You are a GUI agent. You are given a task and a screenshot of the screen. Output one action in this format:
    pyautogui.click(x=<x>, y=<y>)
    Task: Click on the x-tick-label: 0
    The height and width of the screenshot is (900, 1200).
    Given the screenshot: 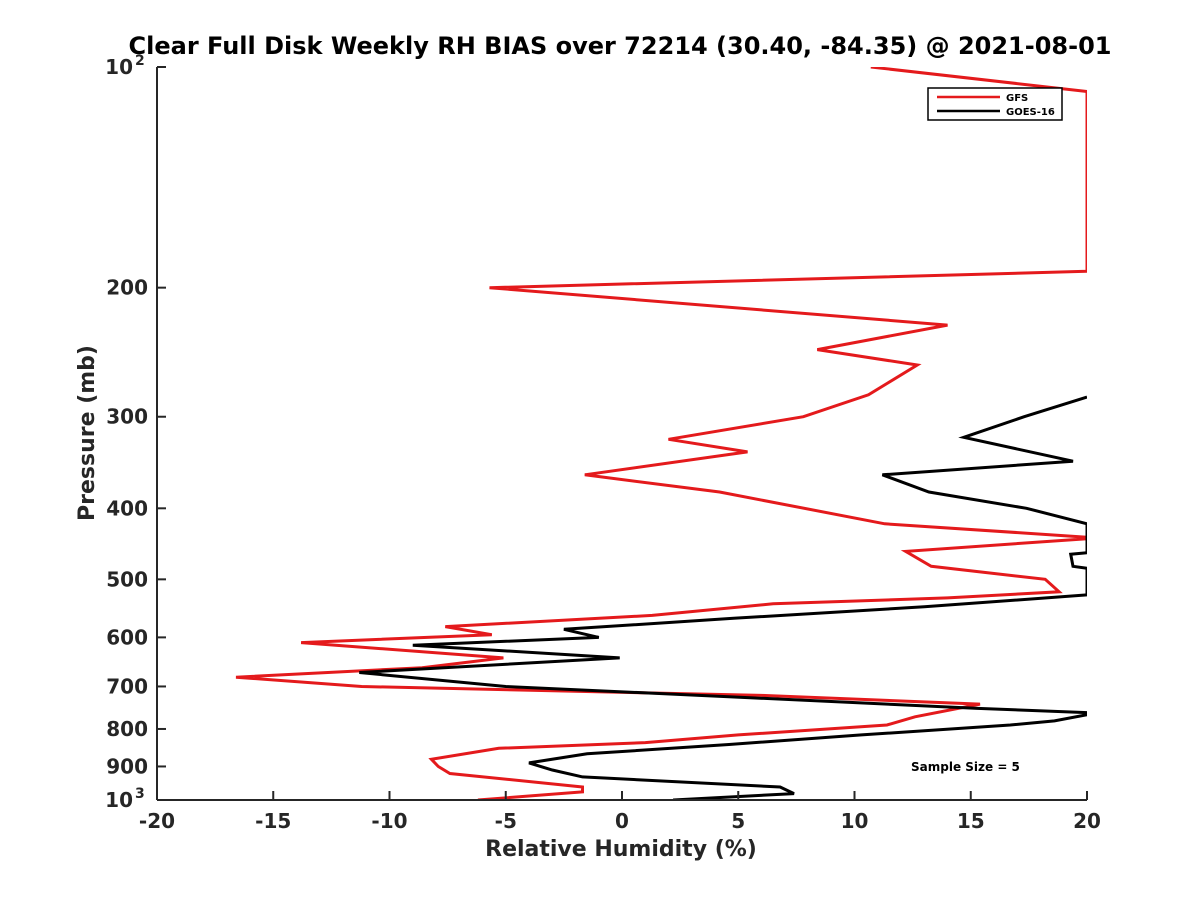 What is the action you would take?
    pyautogui.click(x=622, y=821)
    